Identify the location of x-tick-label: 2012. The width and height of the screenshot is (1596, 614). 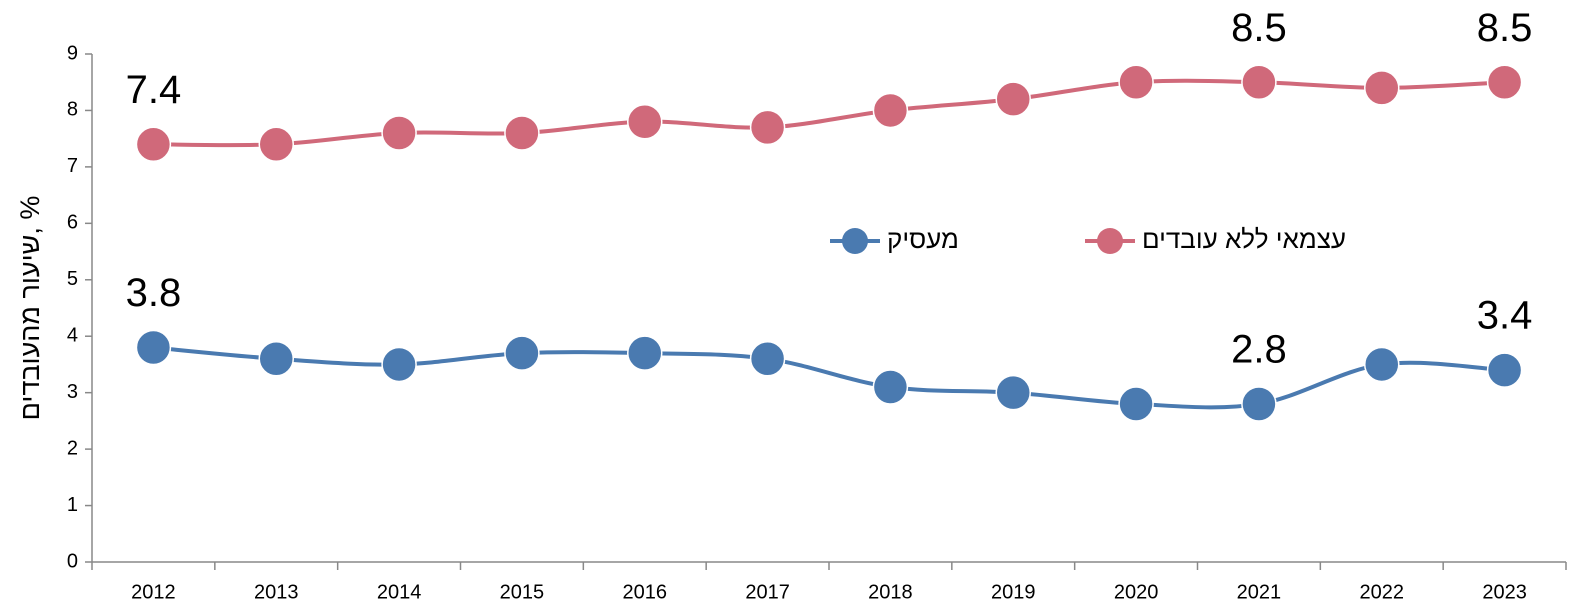
(153, 592).